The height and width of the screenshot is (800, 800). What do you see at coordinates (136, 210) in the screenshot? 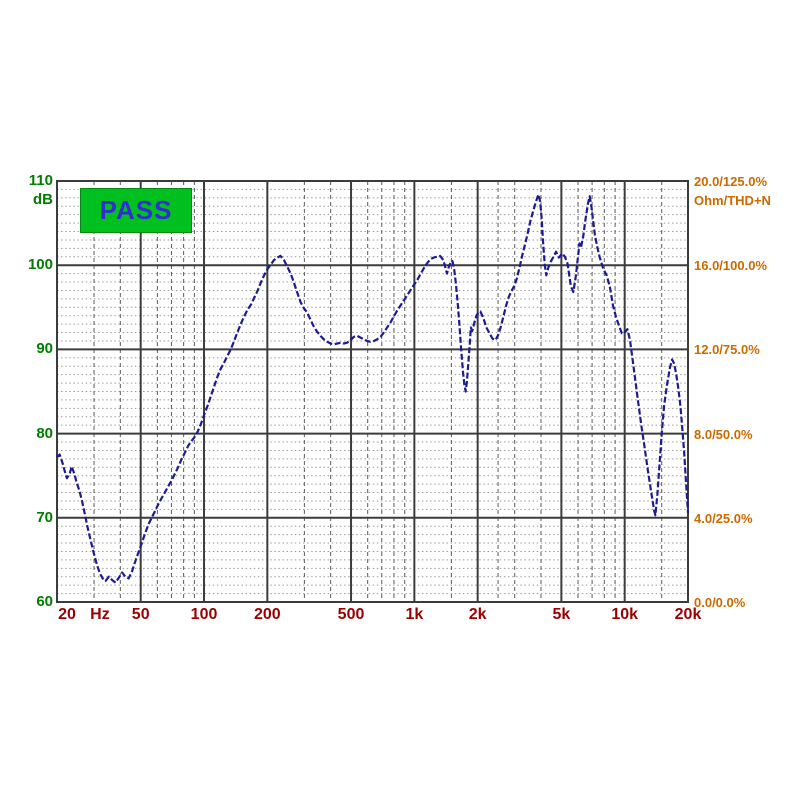
I see `pass-status-badge: PASS` at bounding box center [136, 210].